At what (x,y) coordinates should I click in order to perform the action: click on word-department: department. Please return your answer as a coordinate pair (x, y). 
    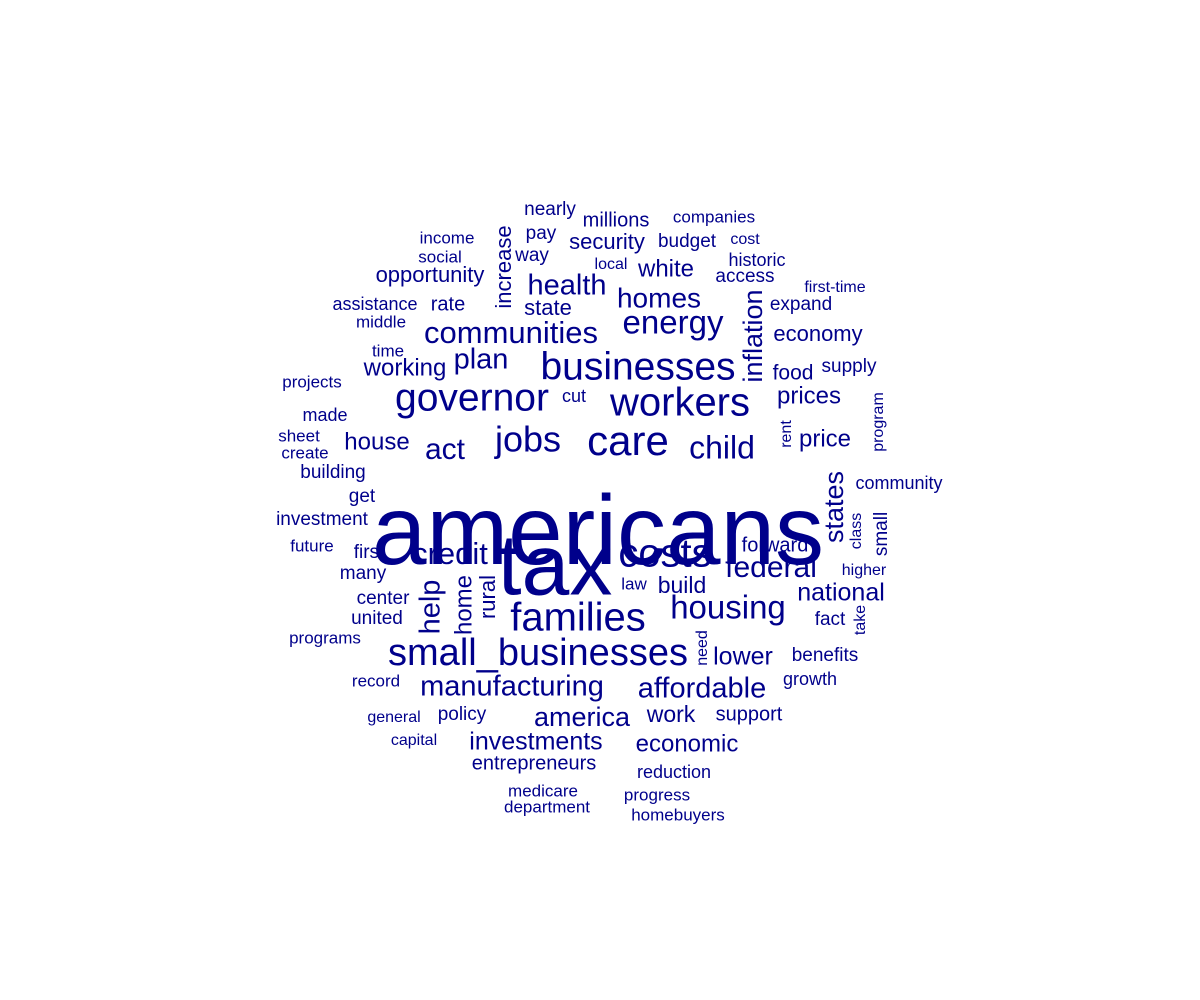
    Looking at the image, I should click on (547, 806).